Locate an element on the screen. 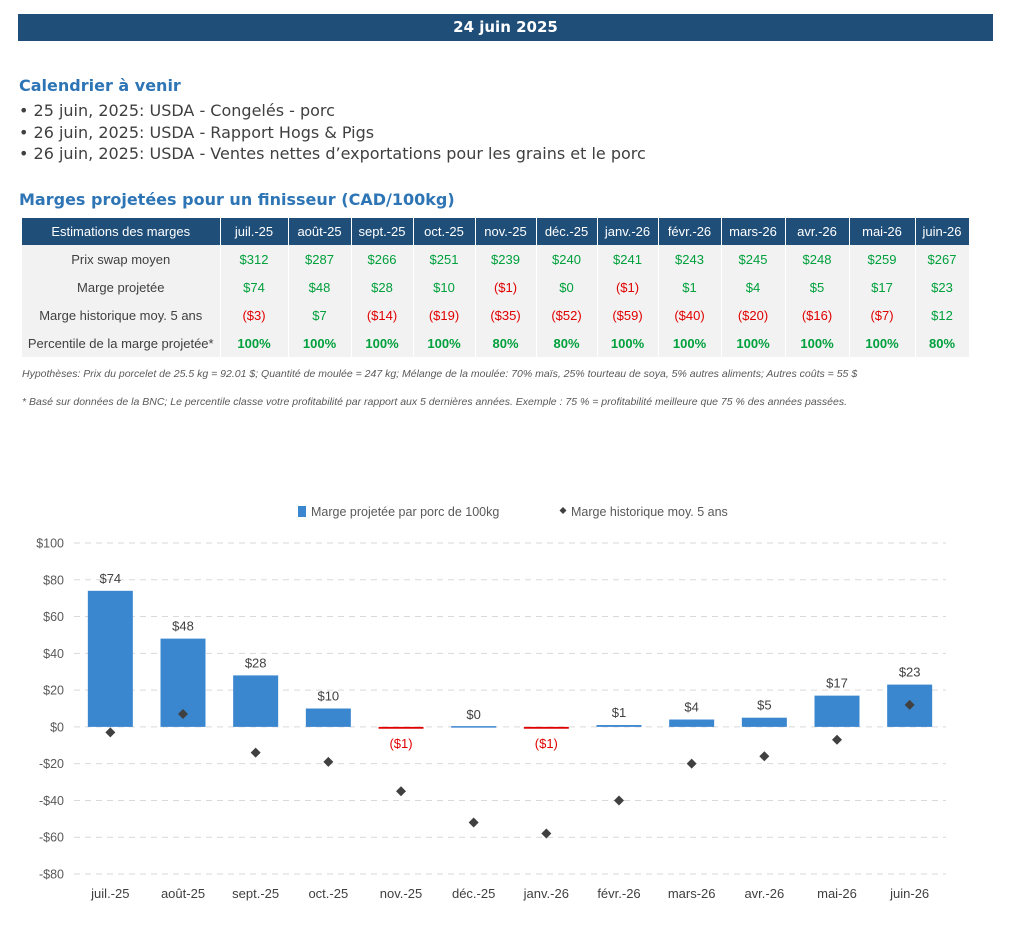  x-tick-label: déc.-25 is located at coordinates (473, 893).